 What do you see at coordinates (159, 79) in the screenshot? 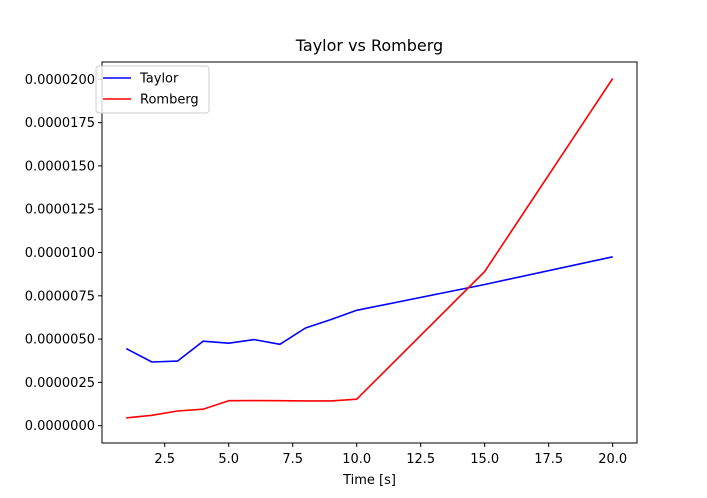
I see `legend-label-taylor: Taylor` at bounding box center [159, 79].